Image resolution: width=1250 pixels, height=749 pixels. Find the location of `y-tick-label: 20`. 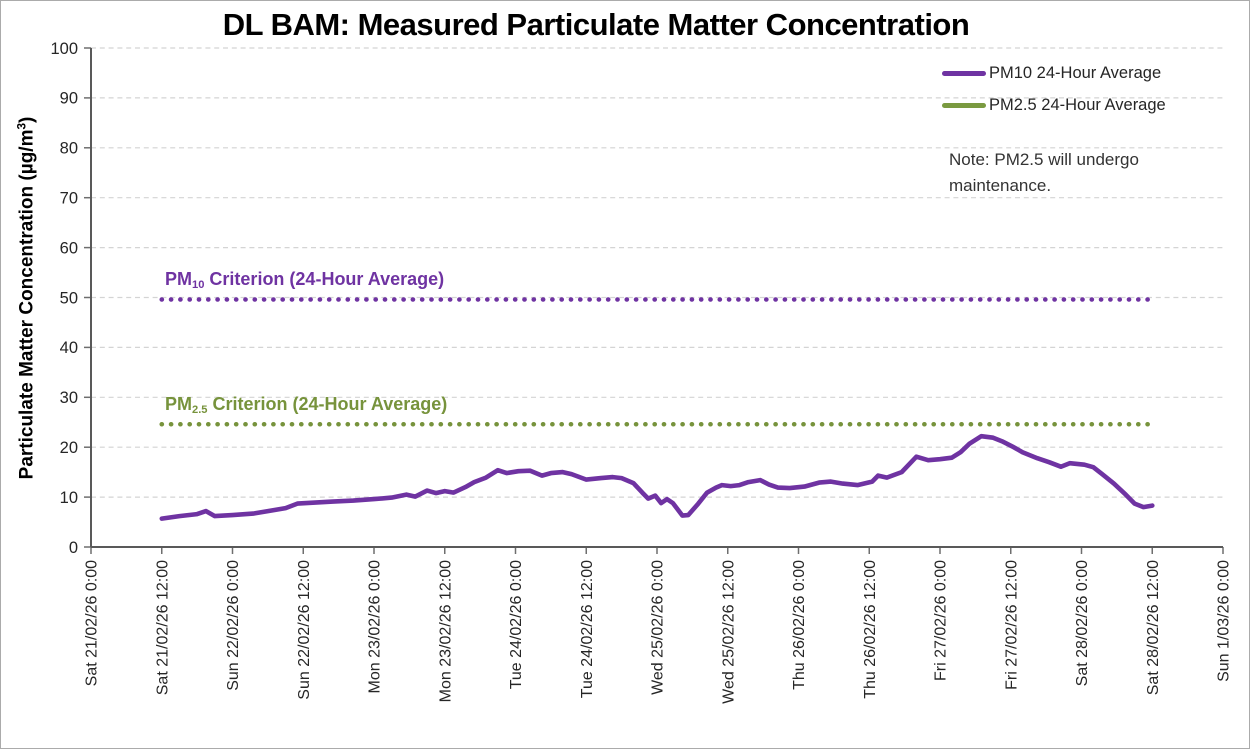

y-tick-label: 20 is located at coordinates (69, 448).